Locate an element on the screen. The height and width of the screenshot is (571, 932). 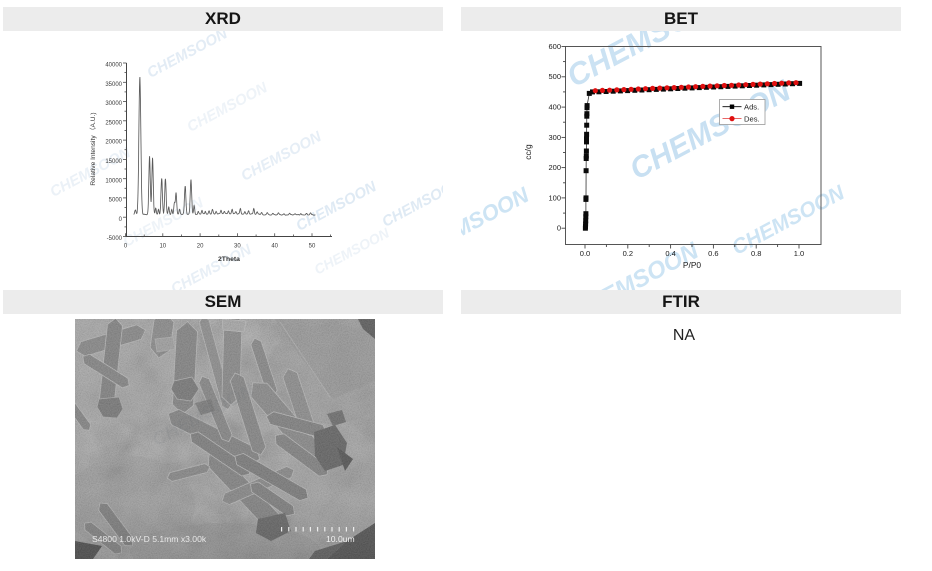
svg-text: 200 is located at coordinates (554, 167).